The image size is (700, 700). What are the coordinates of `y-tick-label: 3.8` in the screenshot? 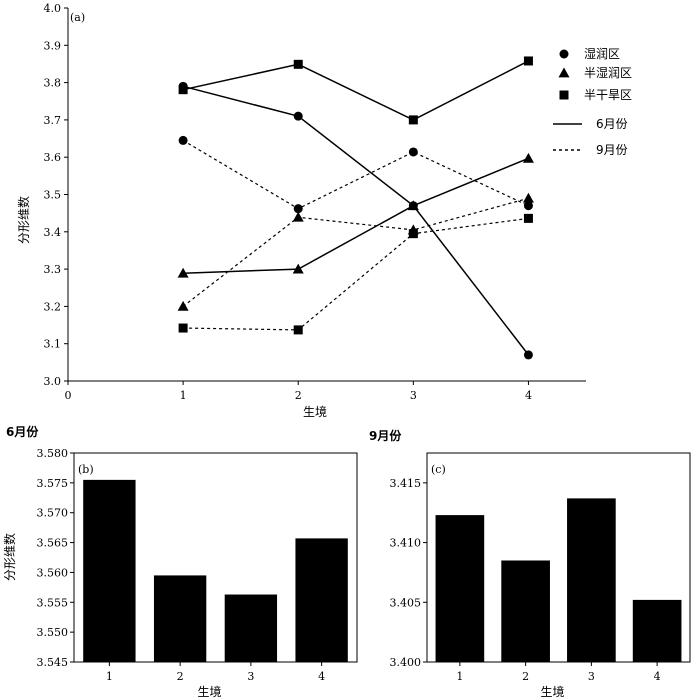 It's located at (53, 83).